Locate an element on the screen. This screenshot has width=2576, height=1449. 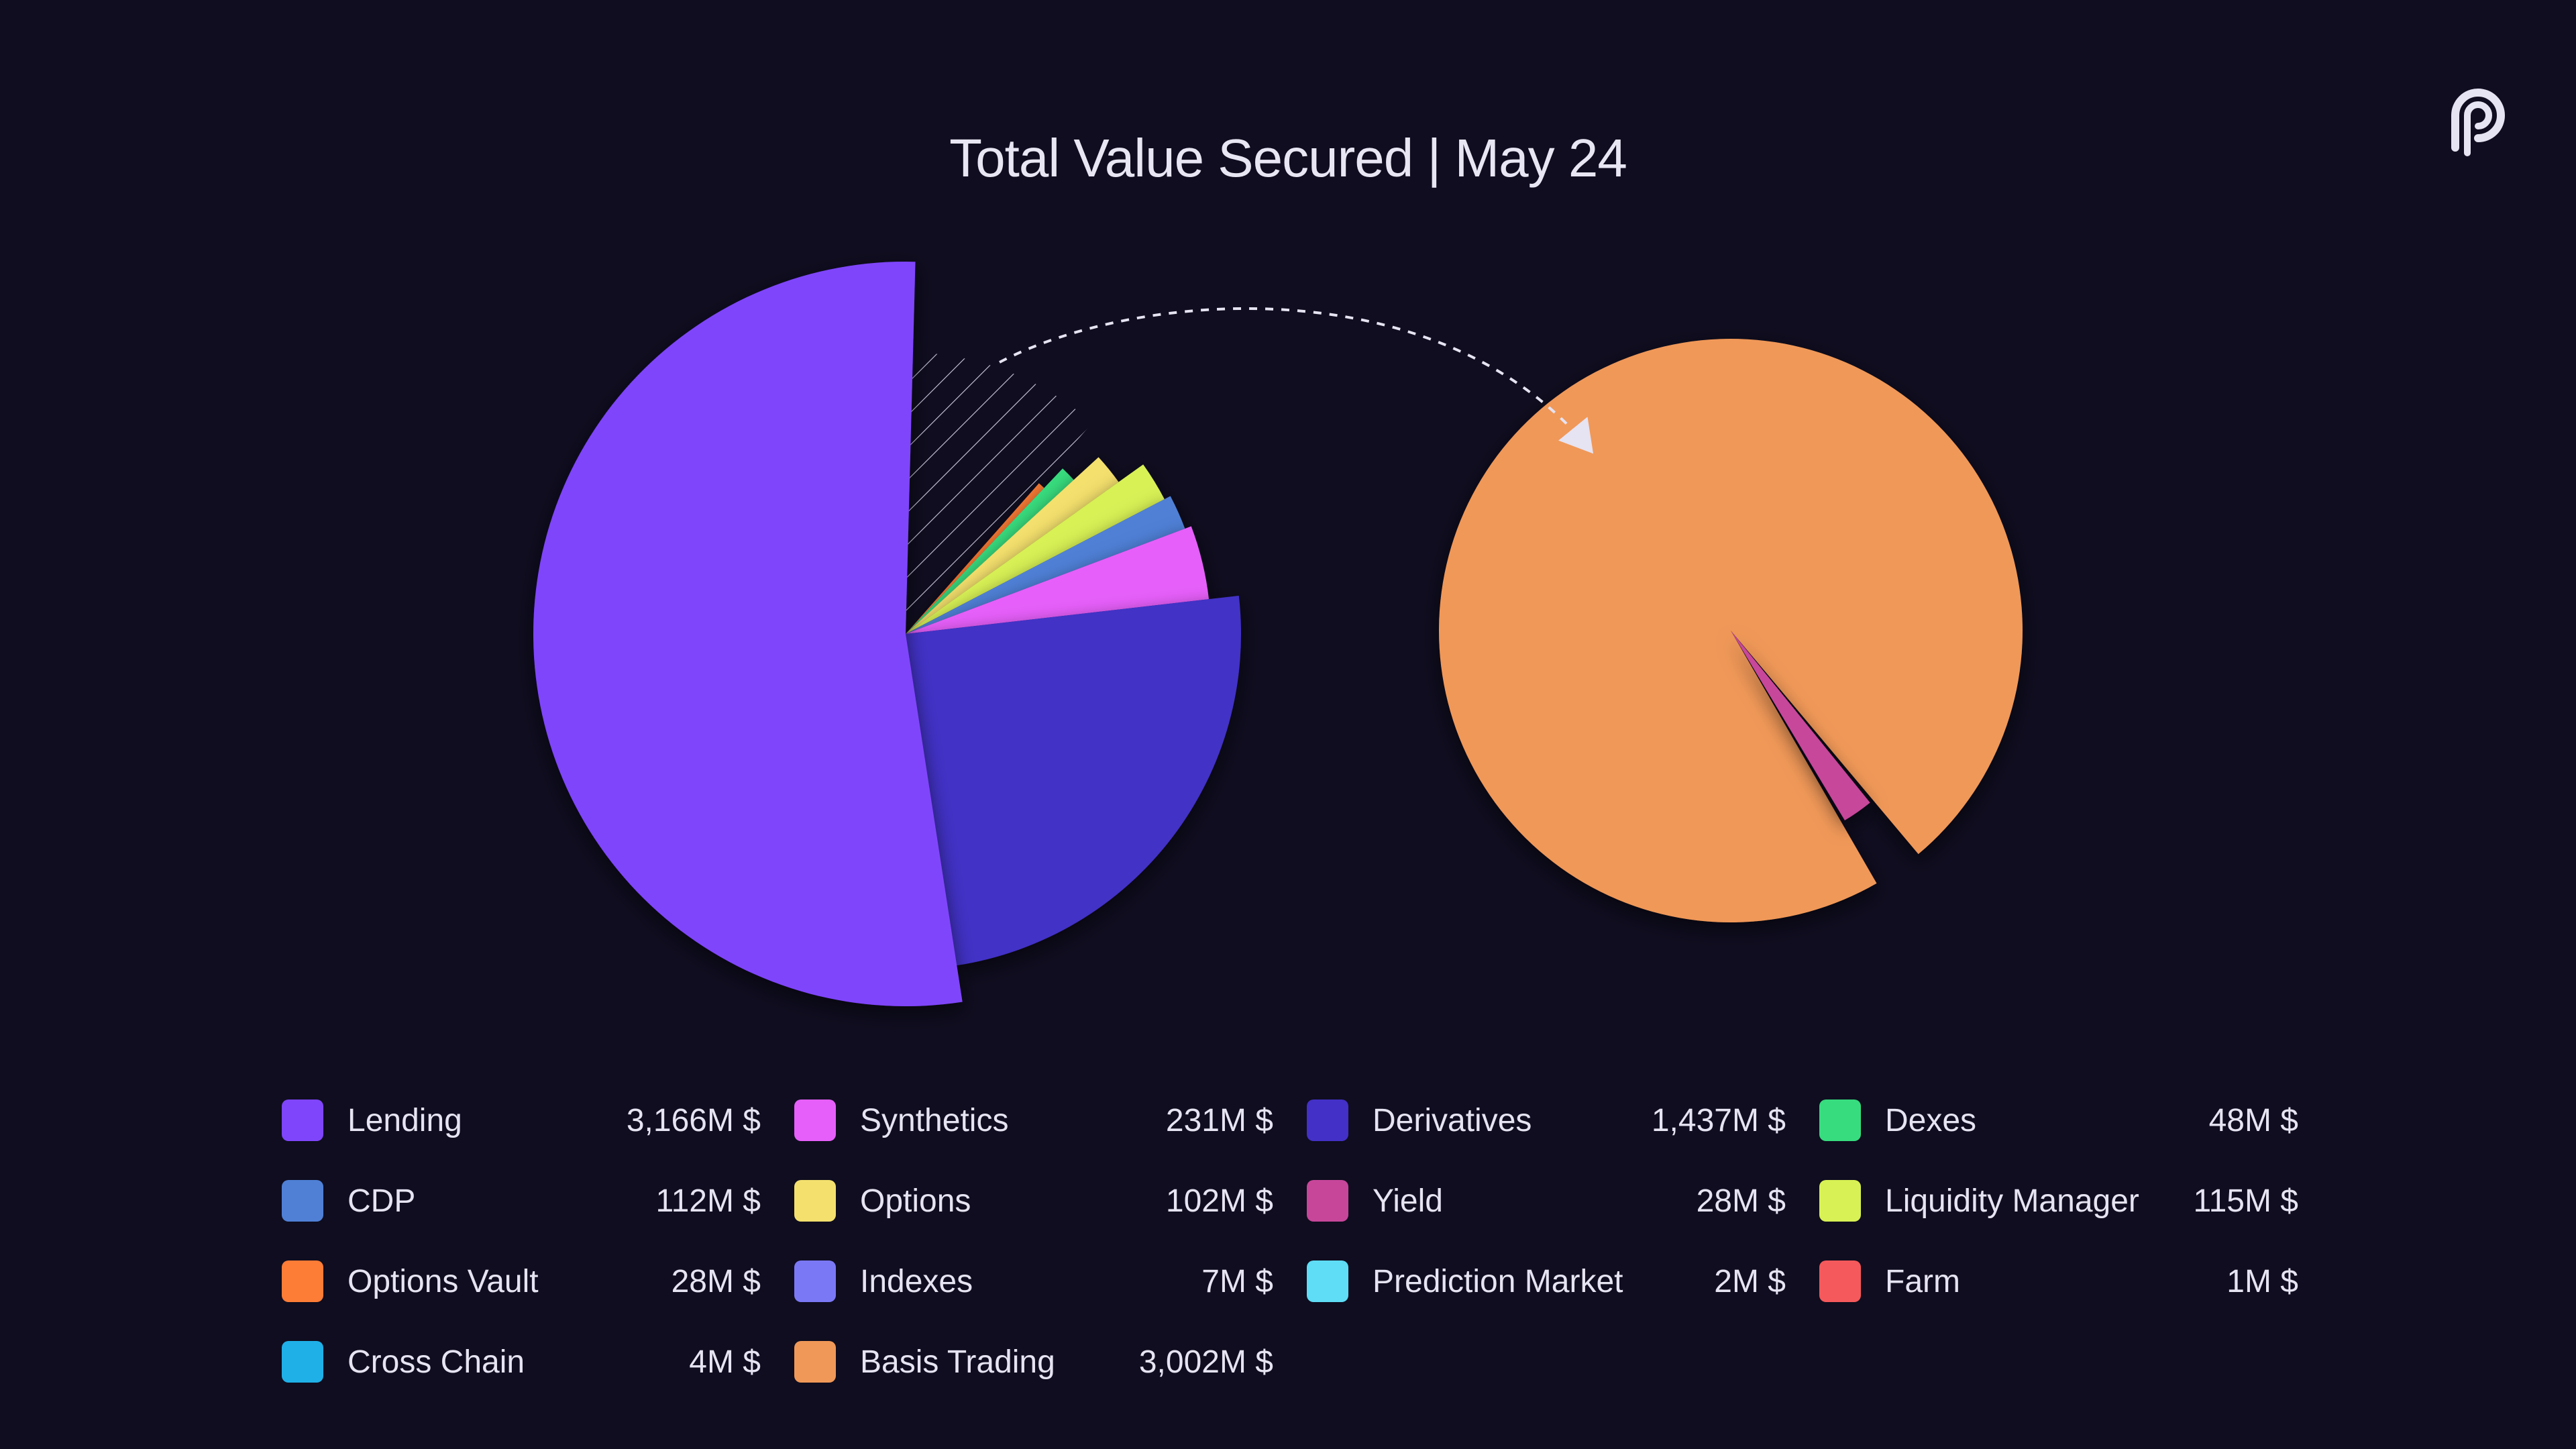
legend-item: Derivatives 1,437M $ is located at coordinates (1546, 1120).